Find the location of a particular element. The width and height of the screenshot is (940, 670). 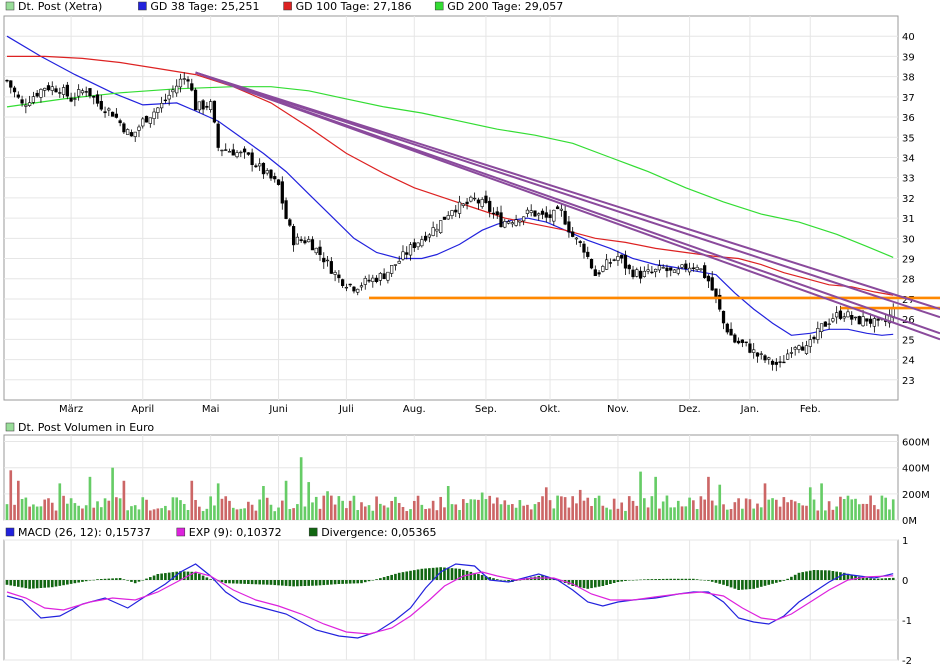

x-tick-label: Jan. is located at coordinates (750, 409).